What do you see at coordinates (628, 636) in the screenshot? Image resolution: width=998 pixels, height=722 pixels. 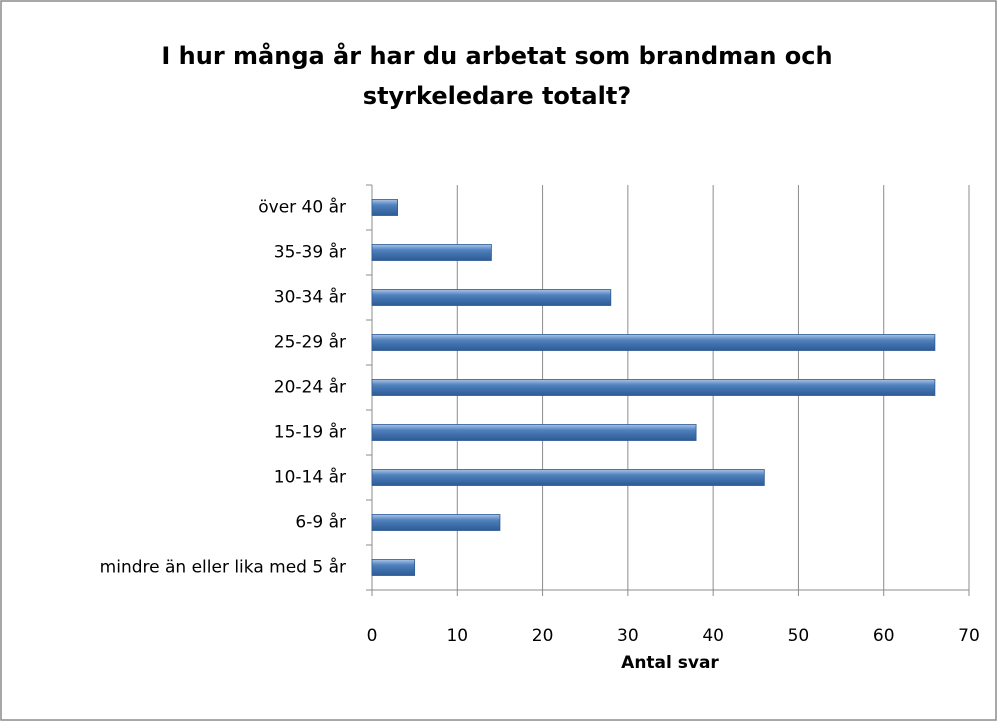 I see `x-tick-label: 30` at bounding box center [628, 636].